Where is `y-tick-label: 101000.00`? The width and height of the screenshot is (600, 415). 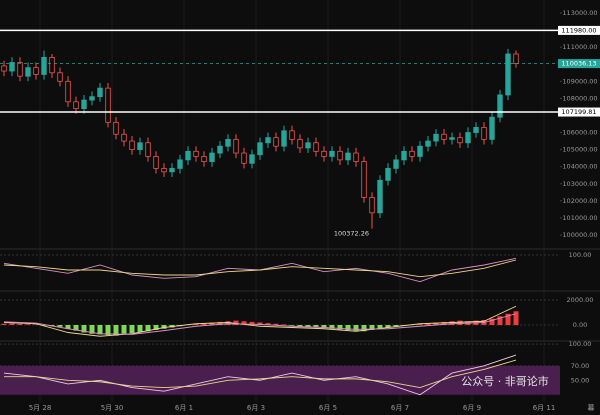
y-tick-label: 101000.00 is located at coordinates (579, 218).